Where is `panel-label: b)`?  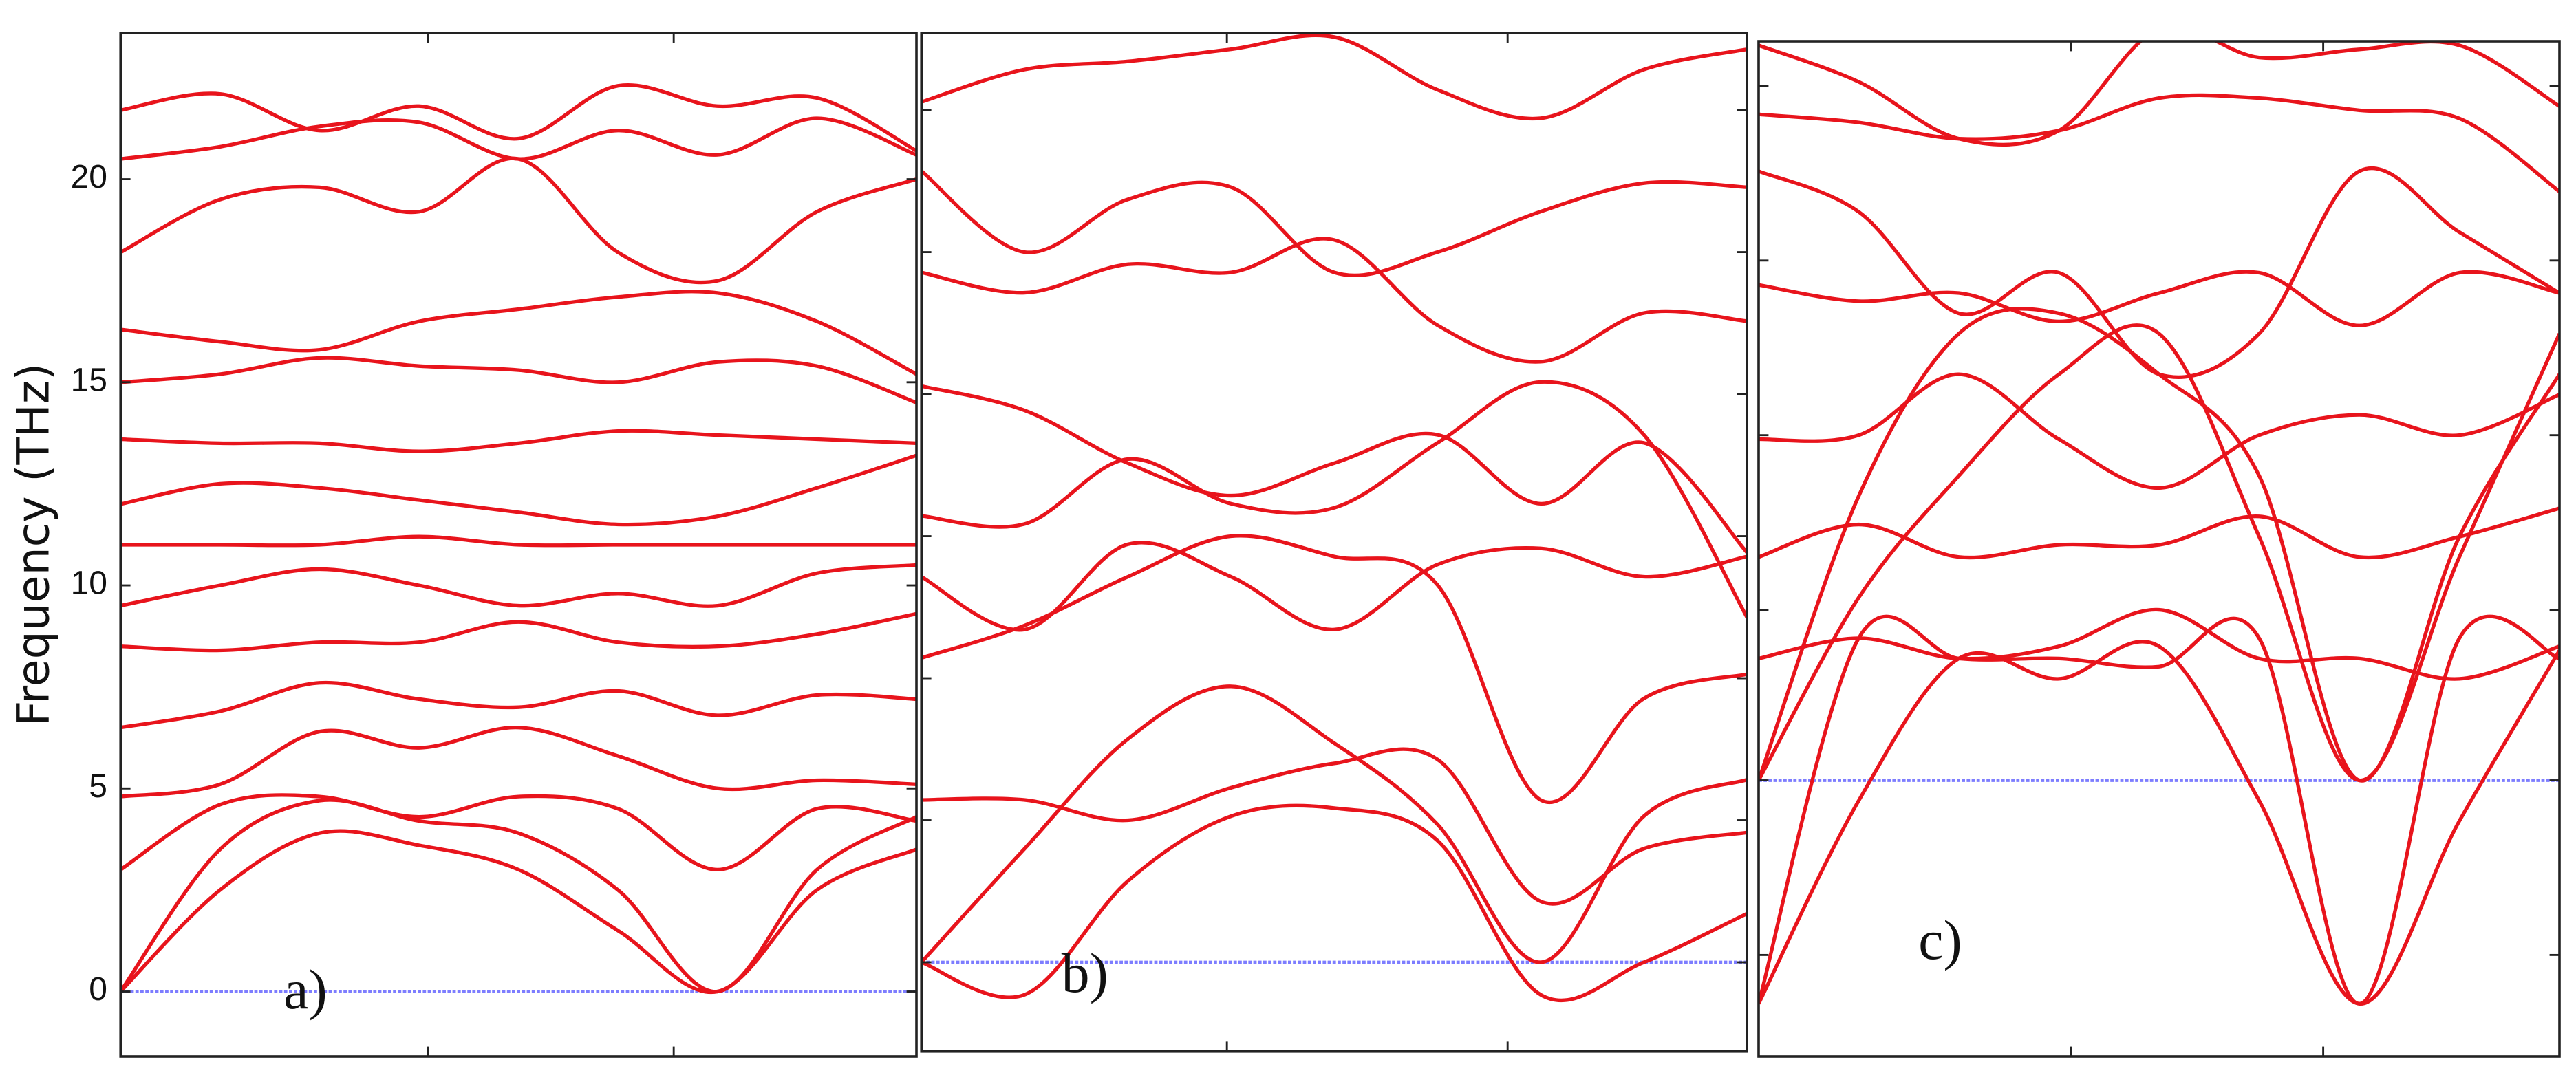 panel-label: b) is located at coordinates (1085, 973).